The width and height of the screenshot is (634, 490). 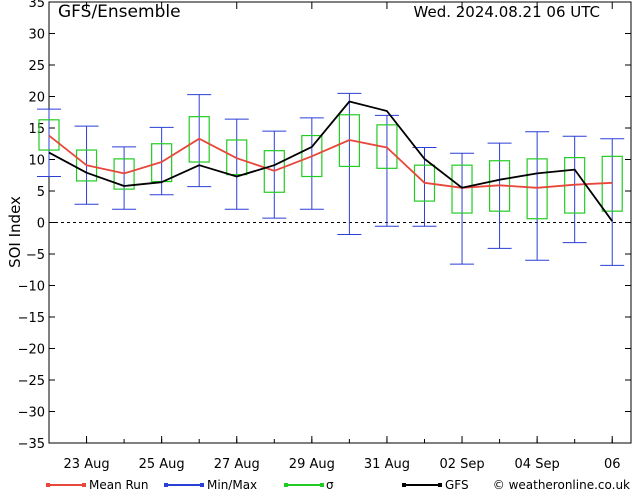 What do you see at coordinates (322, 485) in the screenshot?
I see `legend-marker-sigma-end` at bounding box center [322, 485].